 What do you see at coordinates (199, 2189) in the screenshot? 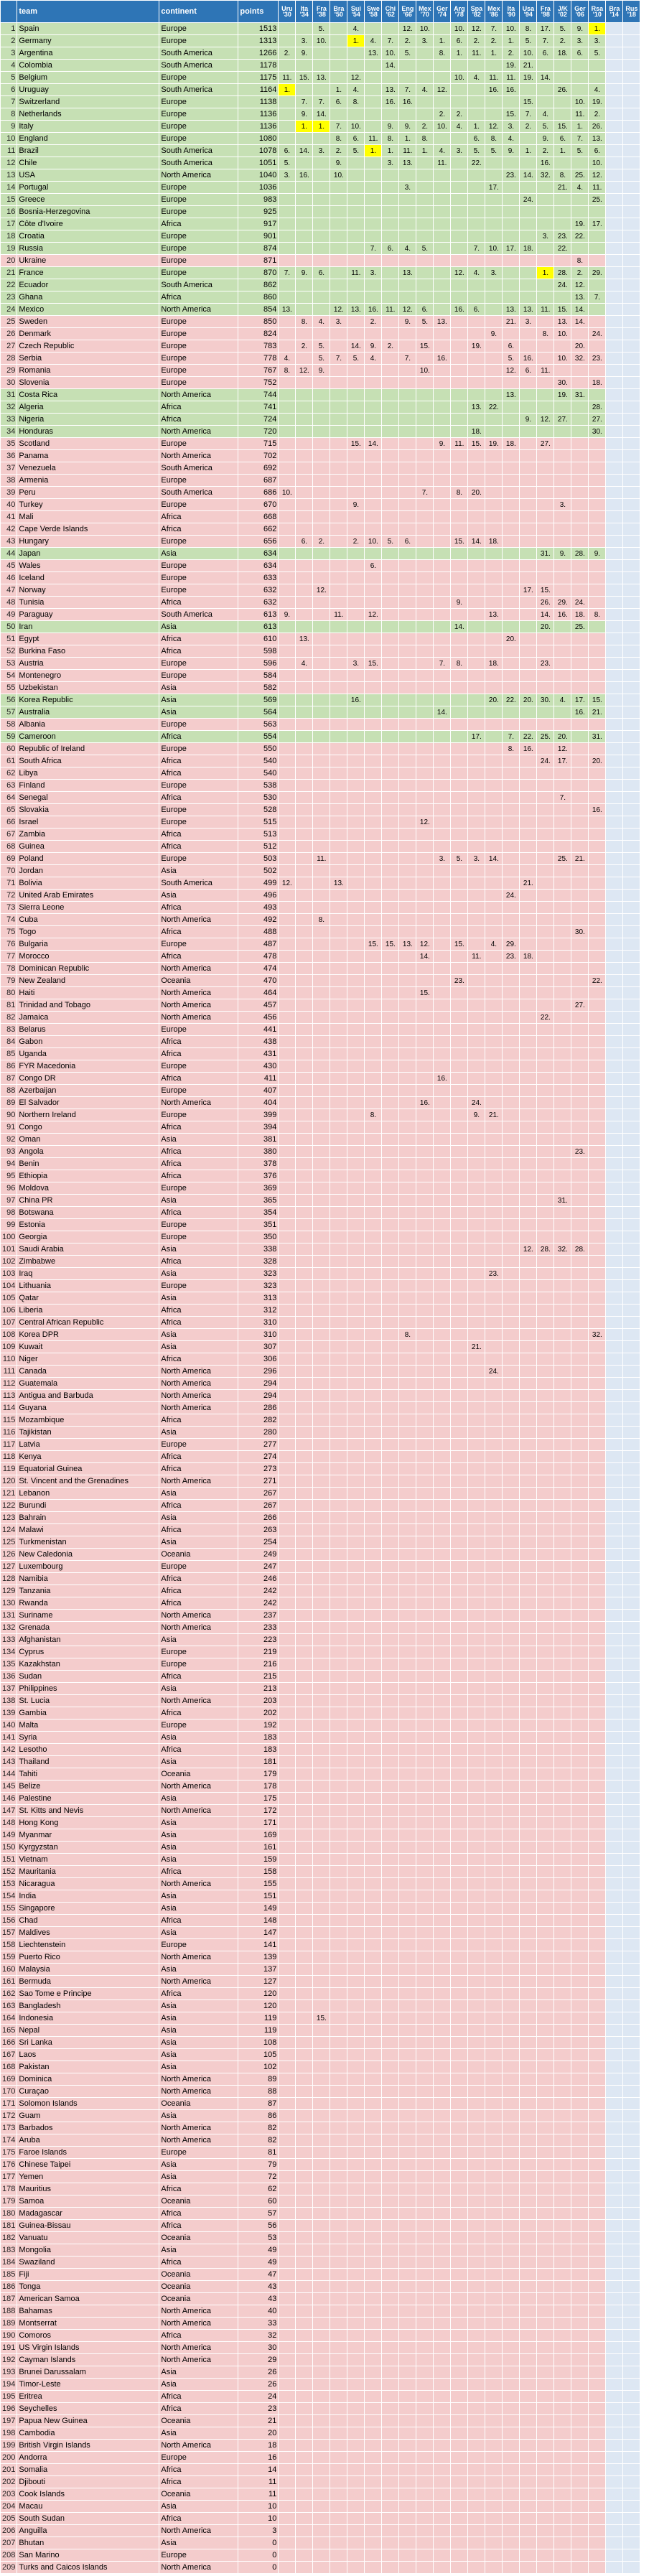
I see `continent-cell: Africa` at bounding box center [199, 2189].